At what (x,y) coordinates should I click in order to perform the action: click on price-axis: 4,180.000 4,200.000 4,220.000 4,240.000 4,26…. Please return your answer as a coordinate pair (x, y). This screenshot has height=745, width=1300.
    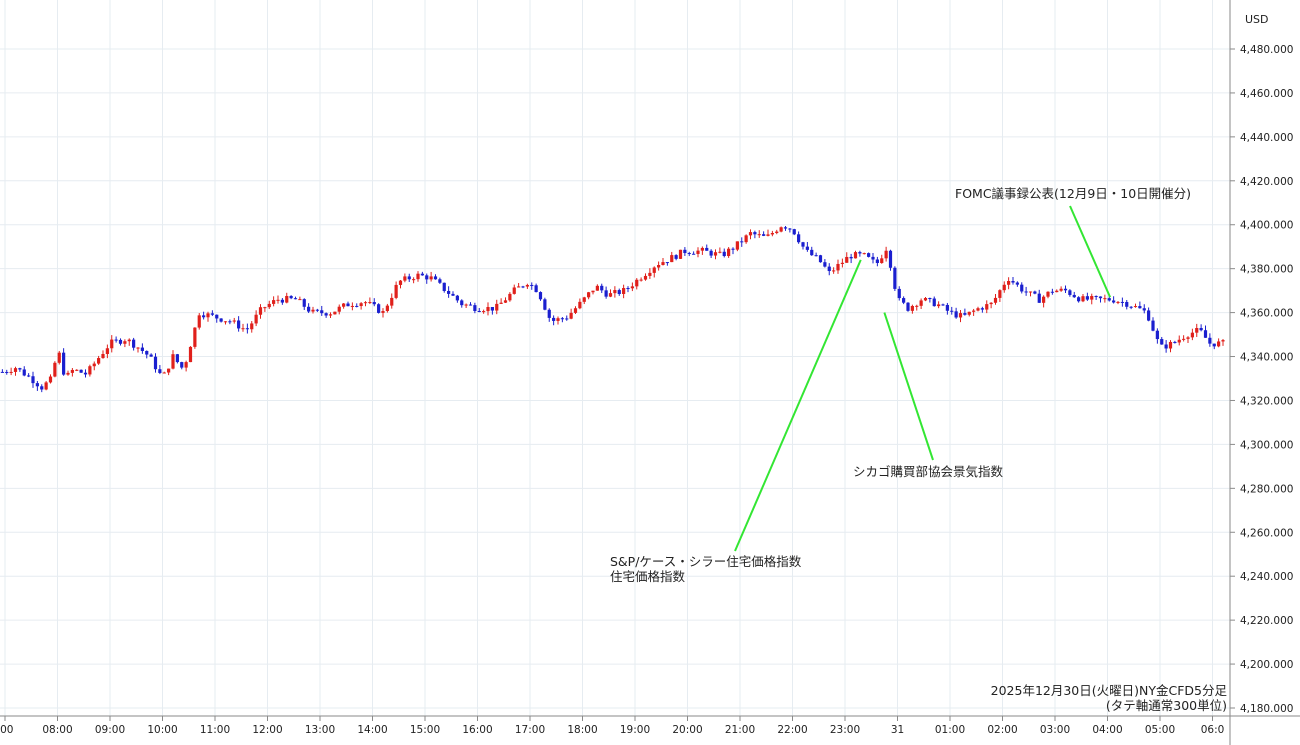
    Looking at the image, I should click on (1261, 379).